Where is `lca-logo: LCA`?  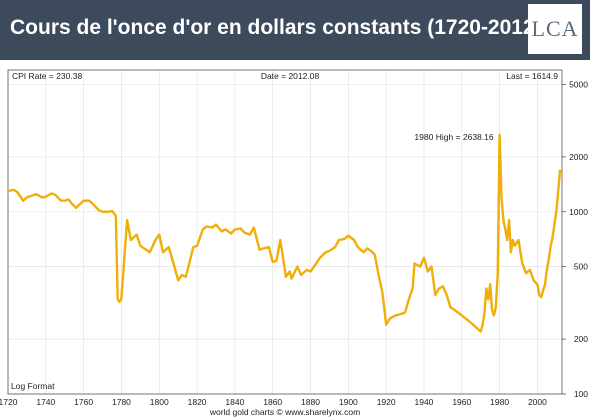
lca-logo: LCA is located at coordinates (555, 29).